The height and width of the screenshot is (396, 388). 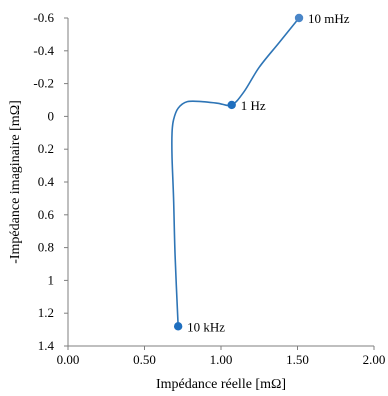 I want to click on y-tick-label: -0.6, so click(x=43, y=17).